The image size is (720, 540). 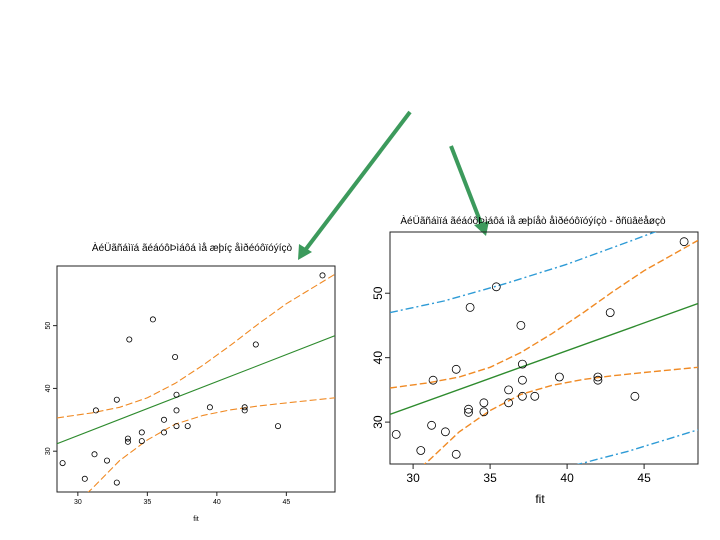 What do you see at coordinates (523, 273) in the screenshot?
I see `prediction-band-upper` at bounding box center [523, 273].